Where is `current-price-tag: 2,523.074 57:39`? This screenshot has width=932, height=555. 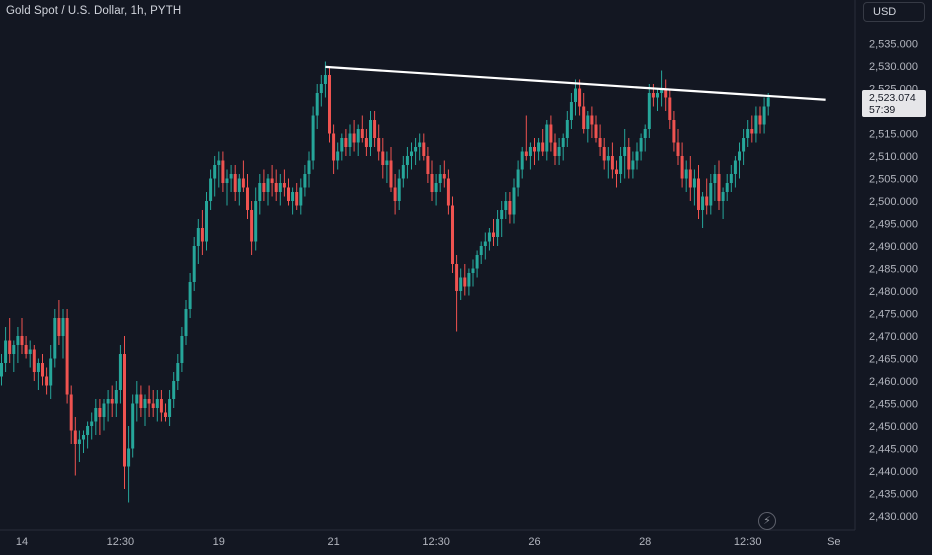 current-price-tag: 2,523.074 57:39 is located at coordinates (894, 103).